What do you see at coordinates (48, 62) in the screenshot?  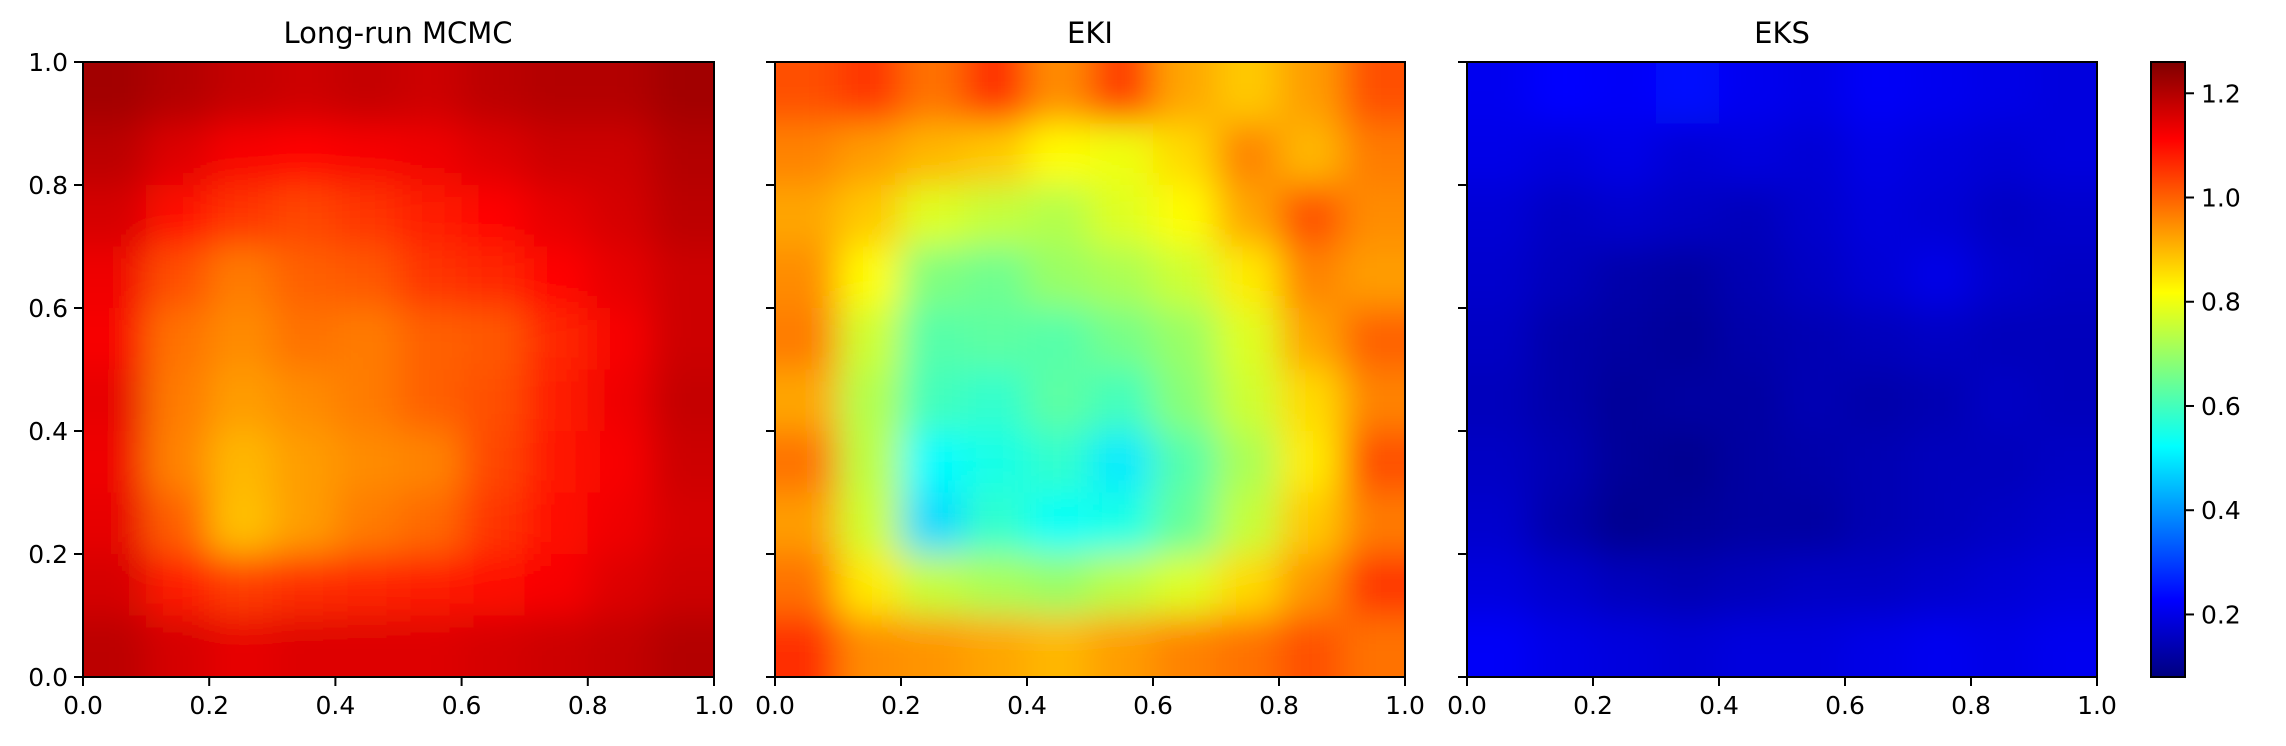 I see `y-tick-label: 1.0` at bounding box center [48, 62].